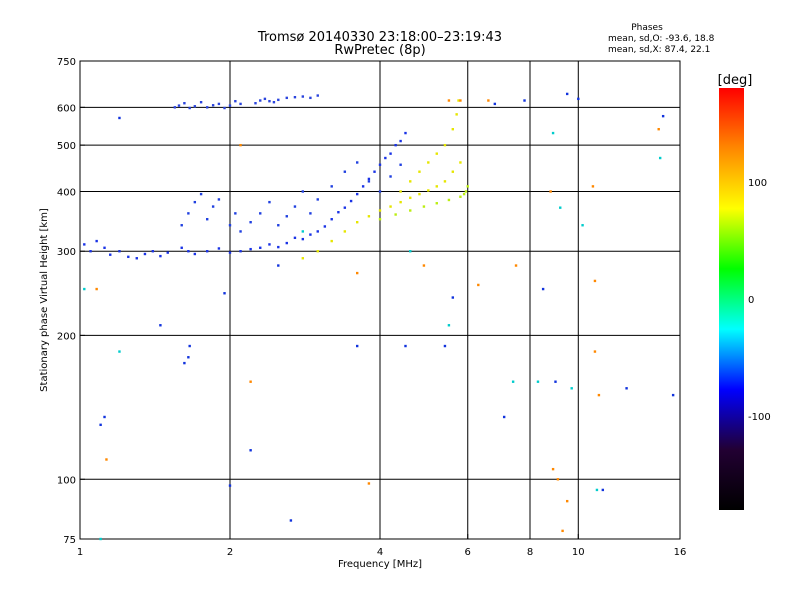 This screenshot has width=800, height=600. What do you see at coordinates (80, 552) in the screenshot?
I see `x-tick-label-1: 1` at bounding box center [80, 552].